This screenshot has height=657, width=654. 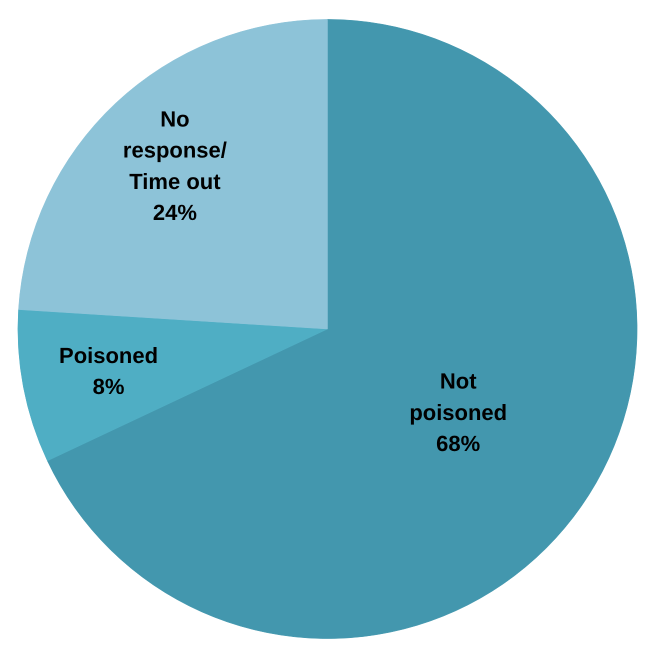 What do you see at coordinates (108, 355) in the screenshot?
I see `slice-label: Poisoned` at bounding box center [108, 355].